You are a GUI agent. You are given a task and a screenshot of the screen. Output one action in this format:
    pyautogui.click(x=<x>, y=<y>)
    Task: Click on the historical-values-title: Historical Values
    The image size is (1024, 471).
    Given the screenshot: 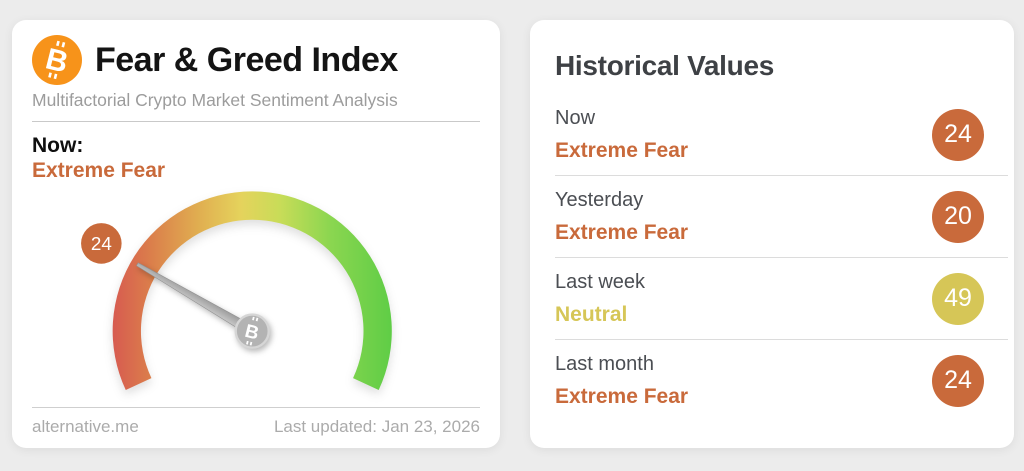 What is the action you would take?
    pyautogui.click(x=665, y=65)
    